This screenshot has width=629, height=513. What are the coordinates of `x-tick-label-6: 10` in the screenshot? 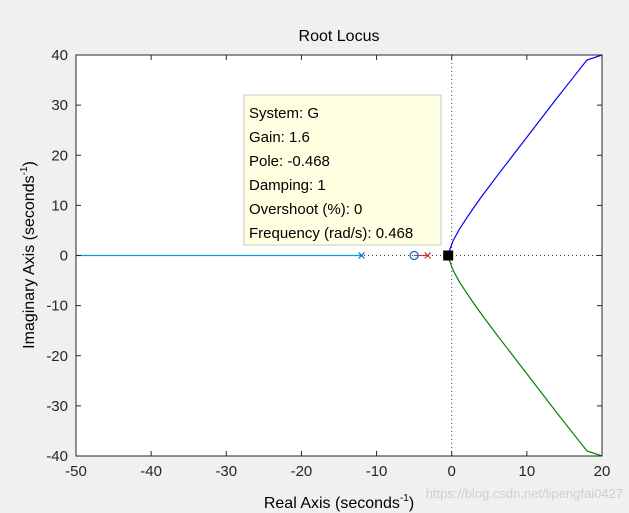 It's located at (527, 471).